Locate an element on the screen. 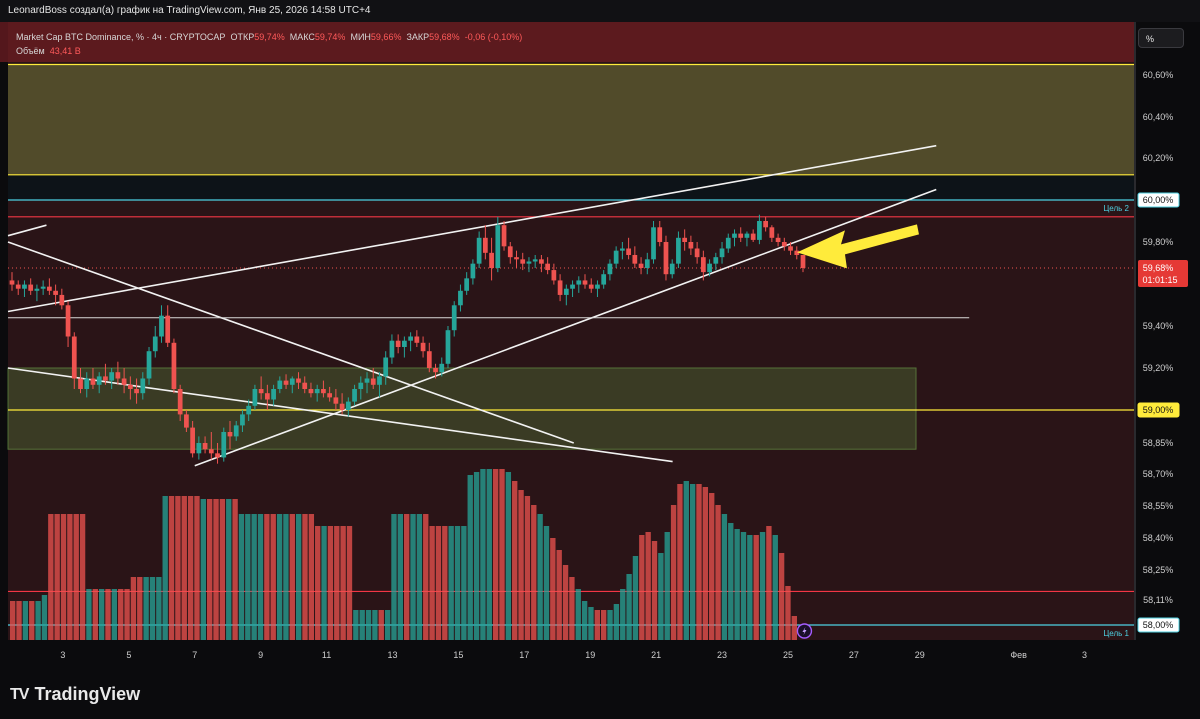 This screenshot has height=719, width=1200. time-axis-label: 3 is located at coordinates (1084, 655).